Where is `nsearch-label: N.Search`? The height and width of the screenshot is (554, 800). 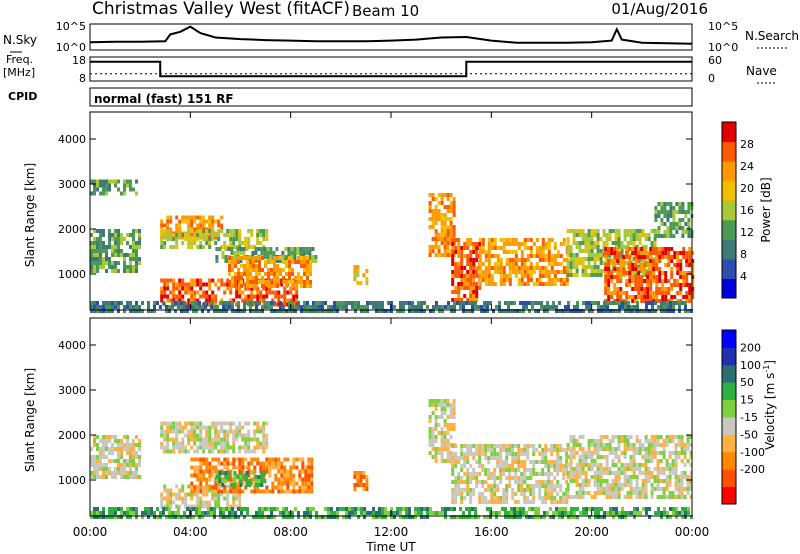
nsearch-label: N.Search is located at coordinates (772, 36).